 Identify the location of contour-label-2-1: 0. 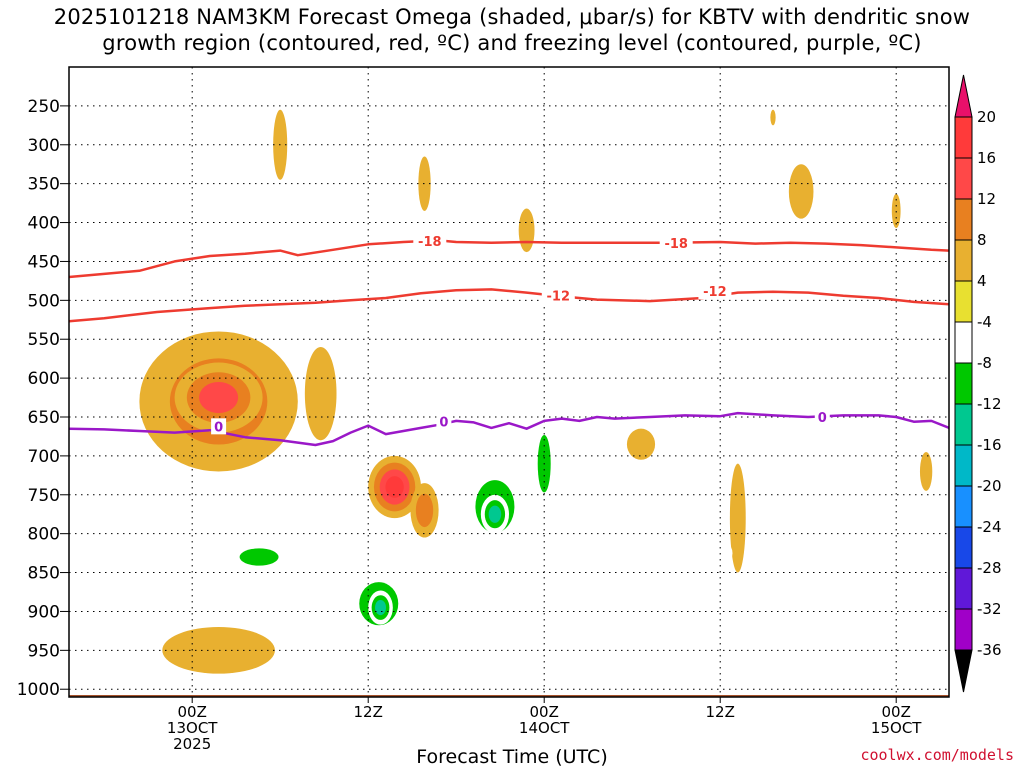
(443, 423).